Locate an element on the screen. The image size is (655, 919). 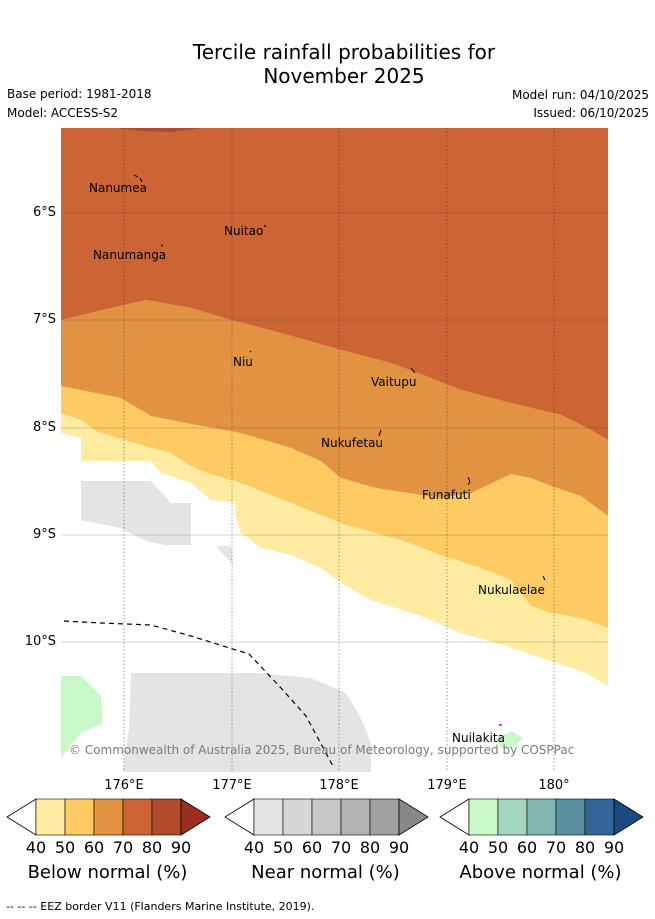
cb-below-tick: 50 is located at coordinates (65, 847).